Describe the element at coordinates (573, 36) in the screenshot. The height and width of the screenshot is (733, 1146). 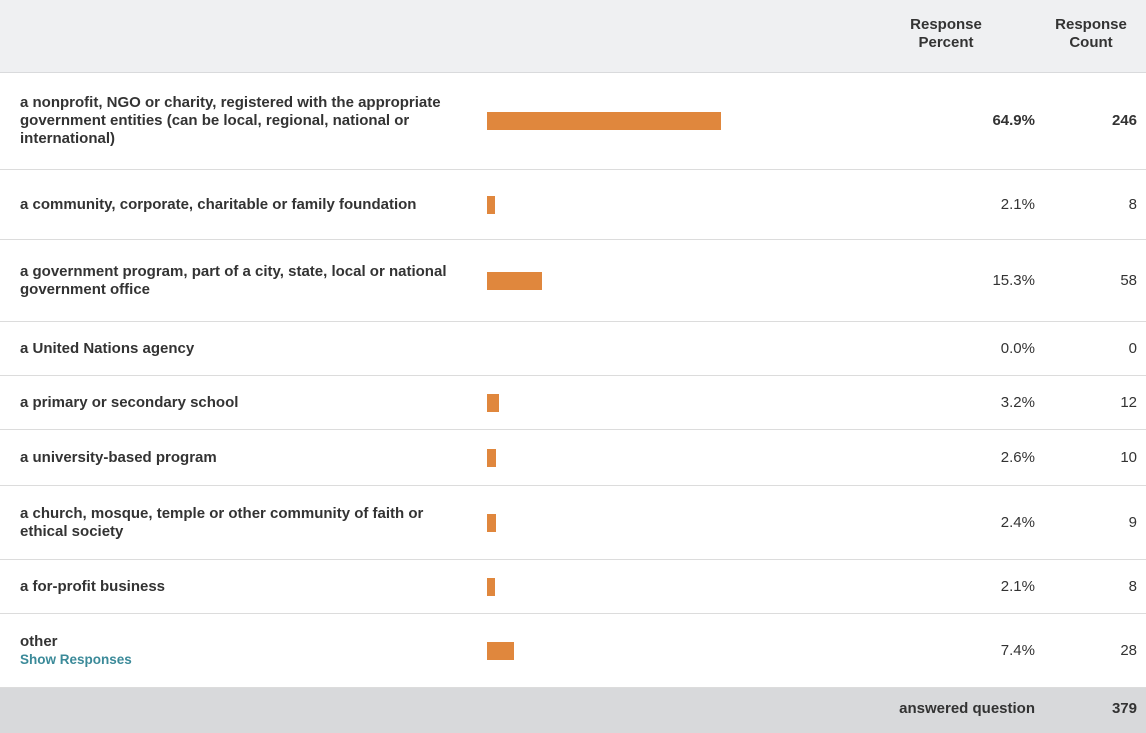
I see `header-bar` at that location.